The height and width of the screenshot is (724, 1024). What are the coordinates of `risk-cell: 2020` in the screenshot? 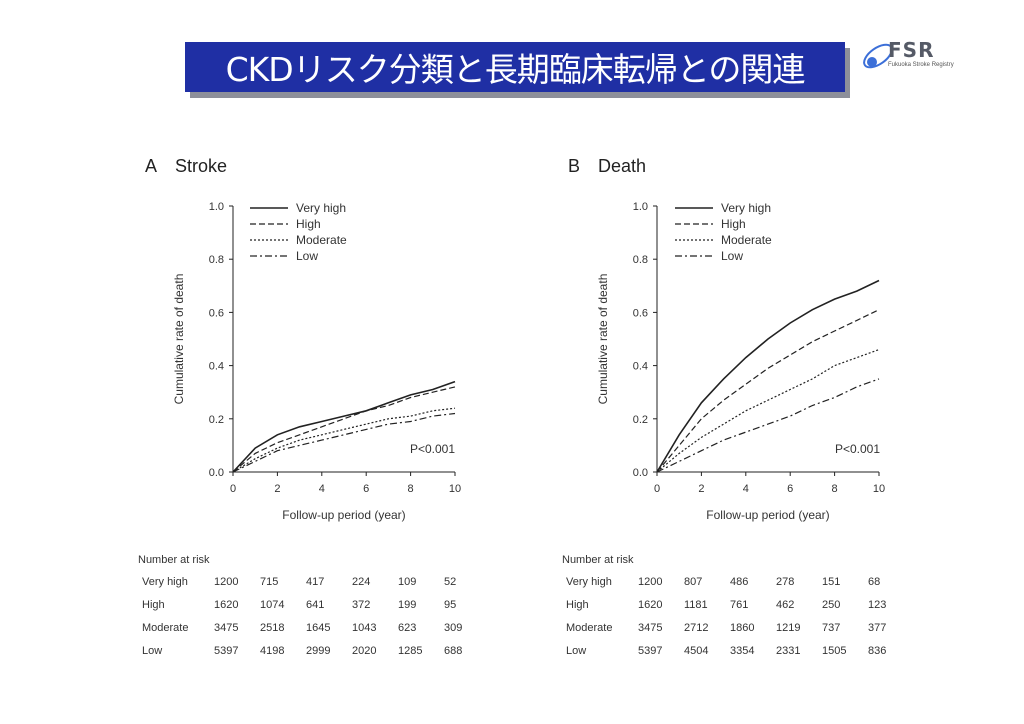 It's located at (364, 651).